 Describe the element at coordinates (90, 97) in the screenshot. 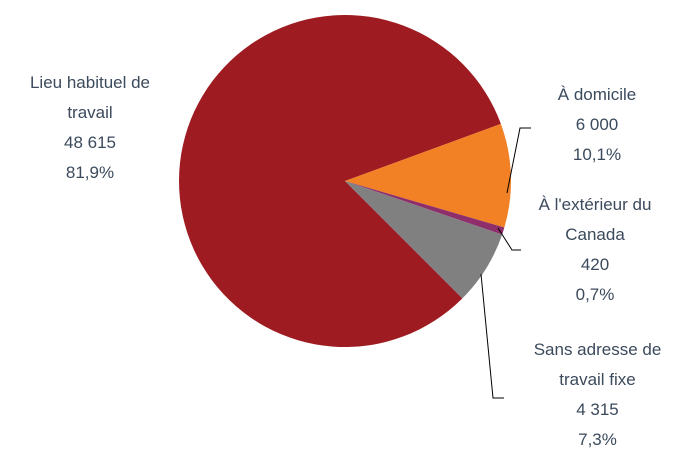

I see `category-label: Lieu habituel de travail` at that location.